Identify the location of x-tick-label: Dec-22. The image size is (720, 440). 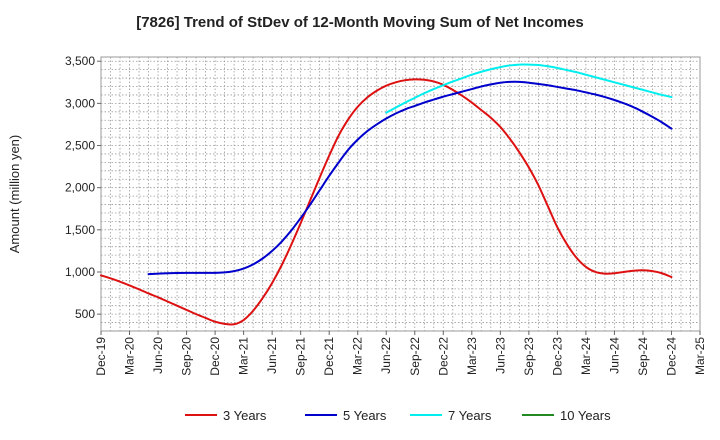
(443, 356).